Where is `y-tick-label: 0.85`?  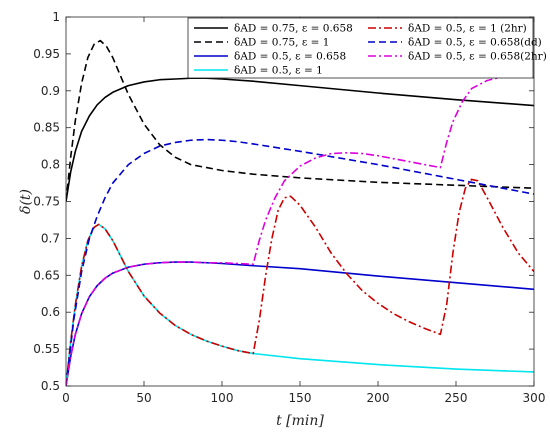
y-tick-label: 0.85 is located at coordinates (46, 128).